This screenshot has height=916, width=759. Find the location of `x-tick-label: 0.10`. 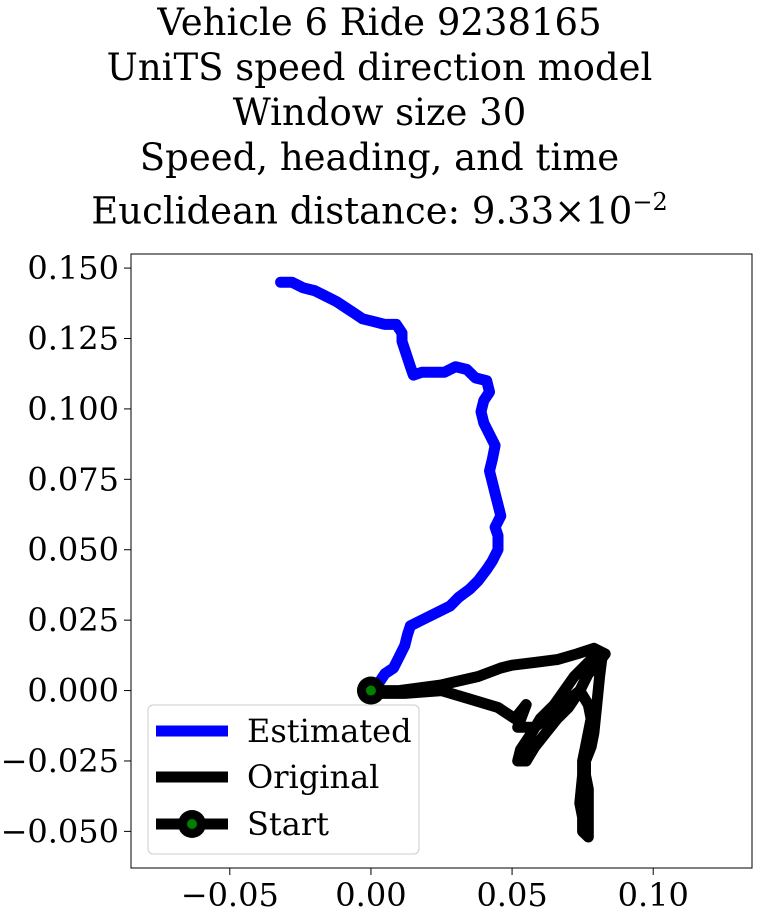

x-tick-label: 0.10 is located at coordinates (653, 895).